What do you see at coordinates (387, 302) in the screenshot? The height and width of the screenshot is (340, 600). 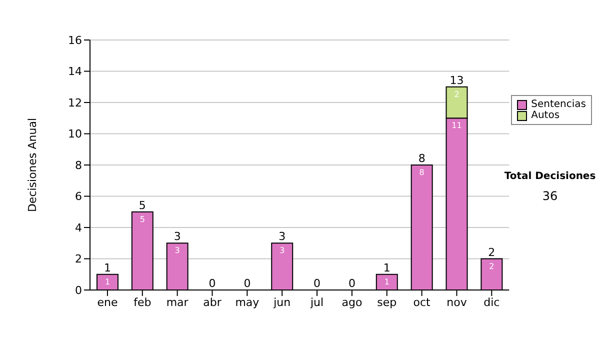 I see `x-tick-label: sep` at bounding box center [387, 302].